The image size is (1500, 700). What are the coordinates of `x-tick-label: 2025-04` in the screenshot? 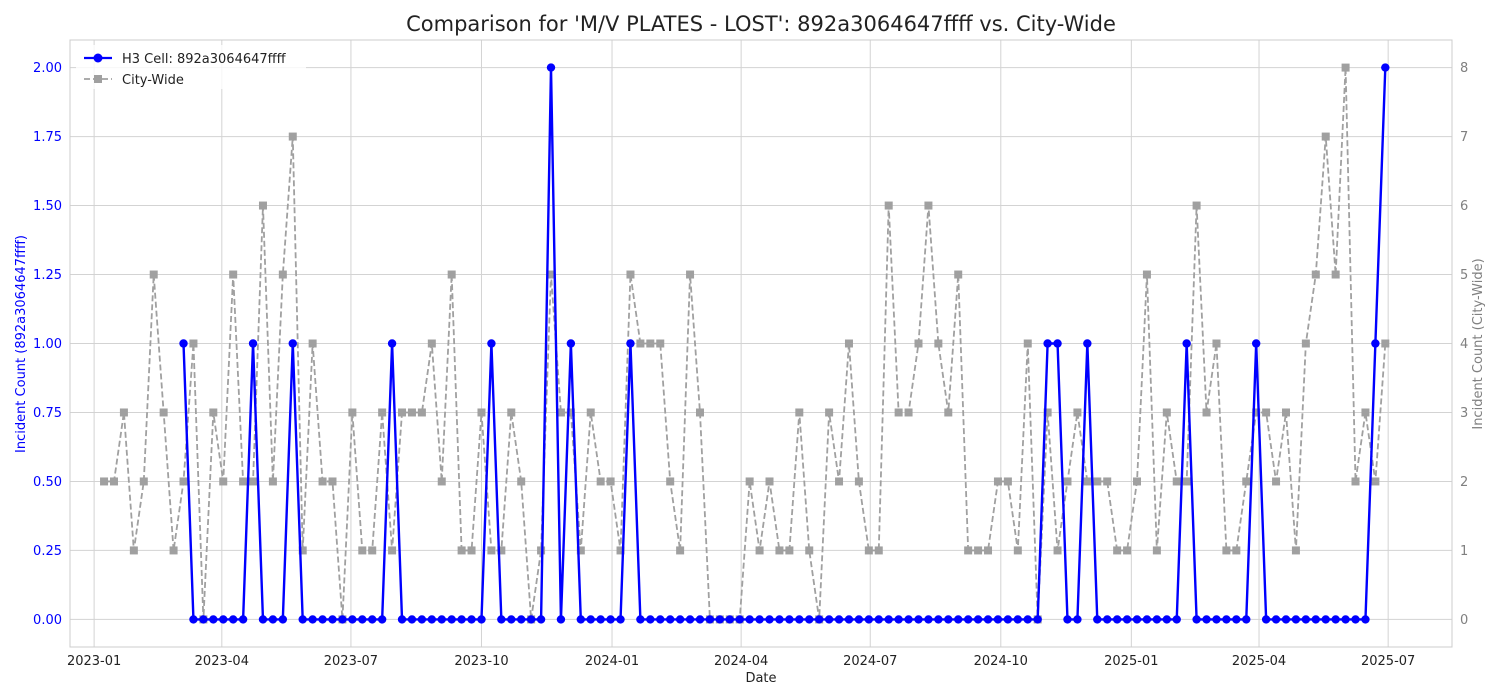 It's located at (1259, 661).